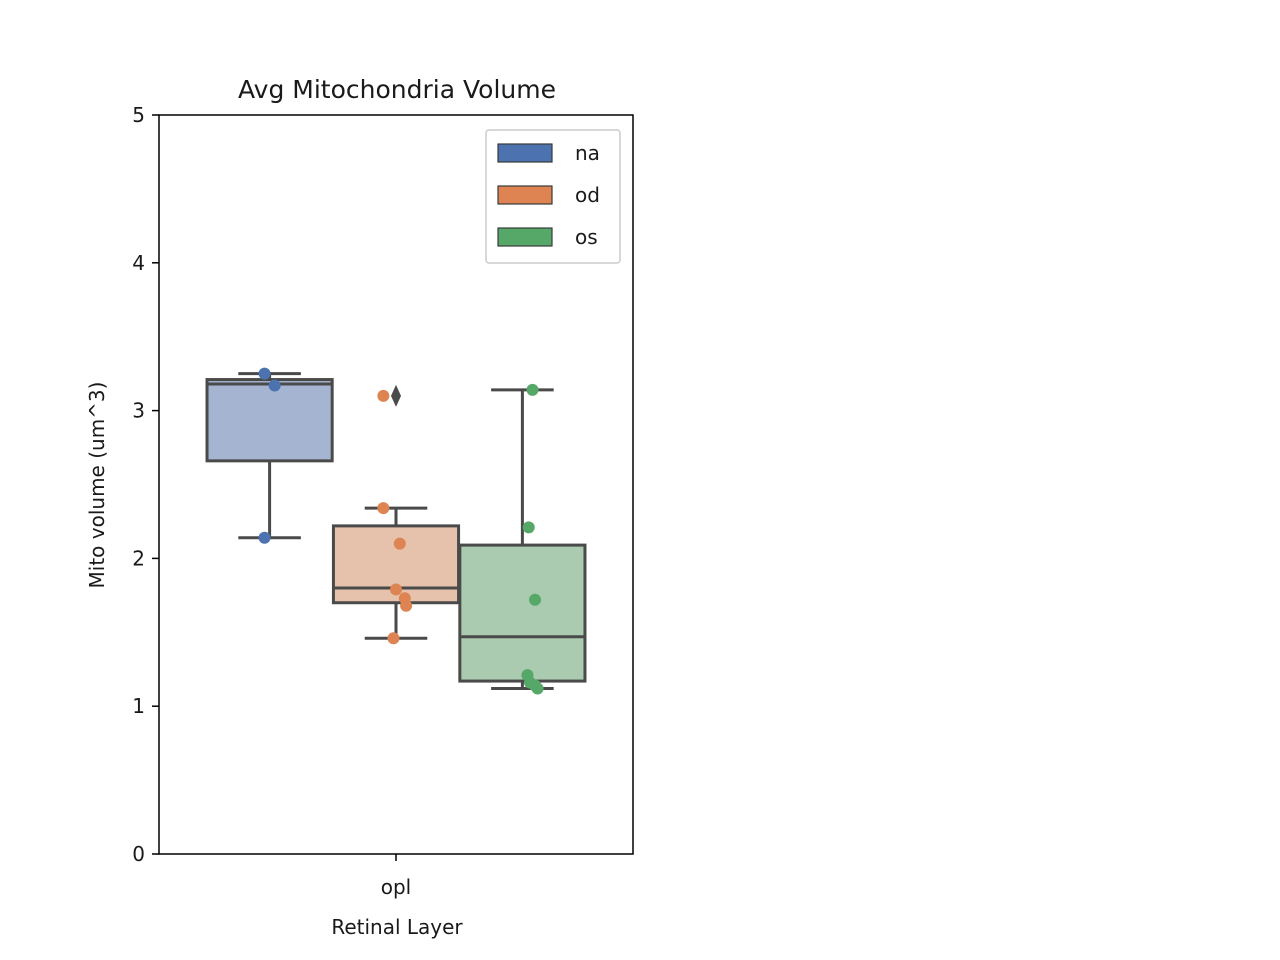  What do you see at coordinates (396, 395) in the screenshot?
I see `outlier-marker` at bounding box center [396, 395].